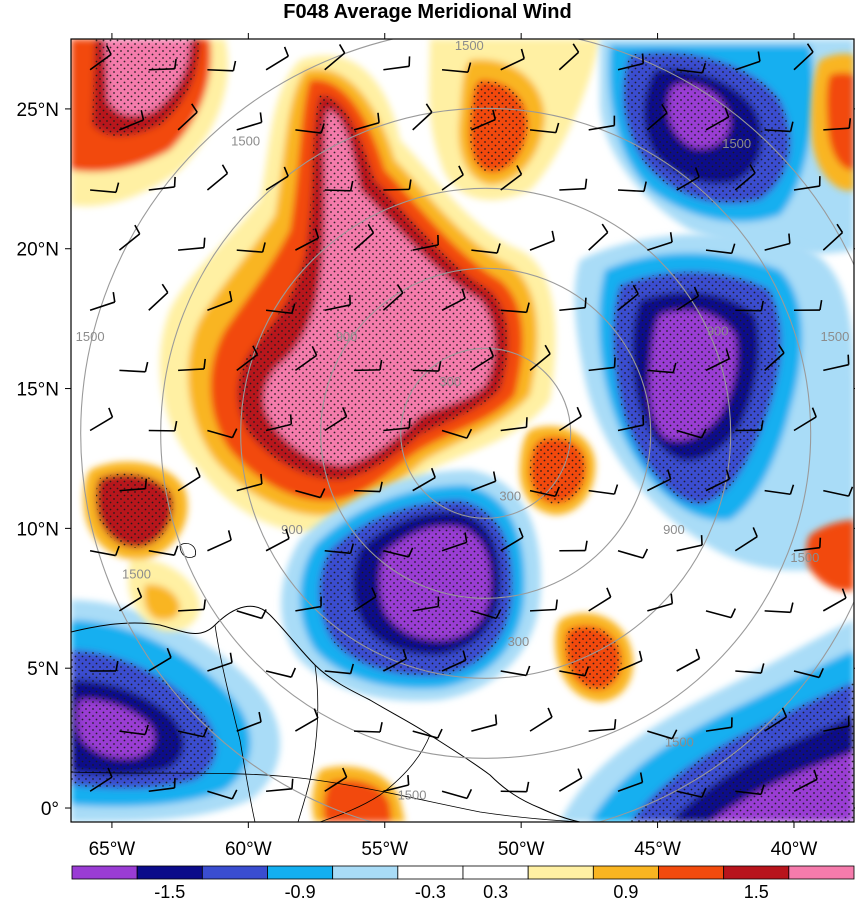  I want to click on range-ring, so click(486, 433).